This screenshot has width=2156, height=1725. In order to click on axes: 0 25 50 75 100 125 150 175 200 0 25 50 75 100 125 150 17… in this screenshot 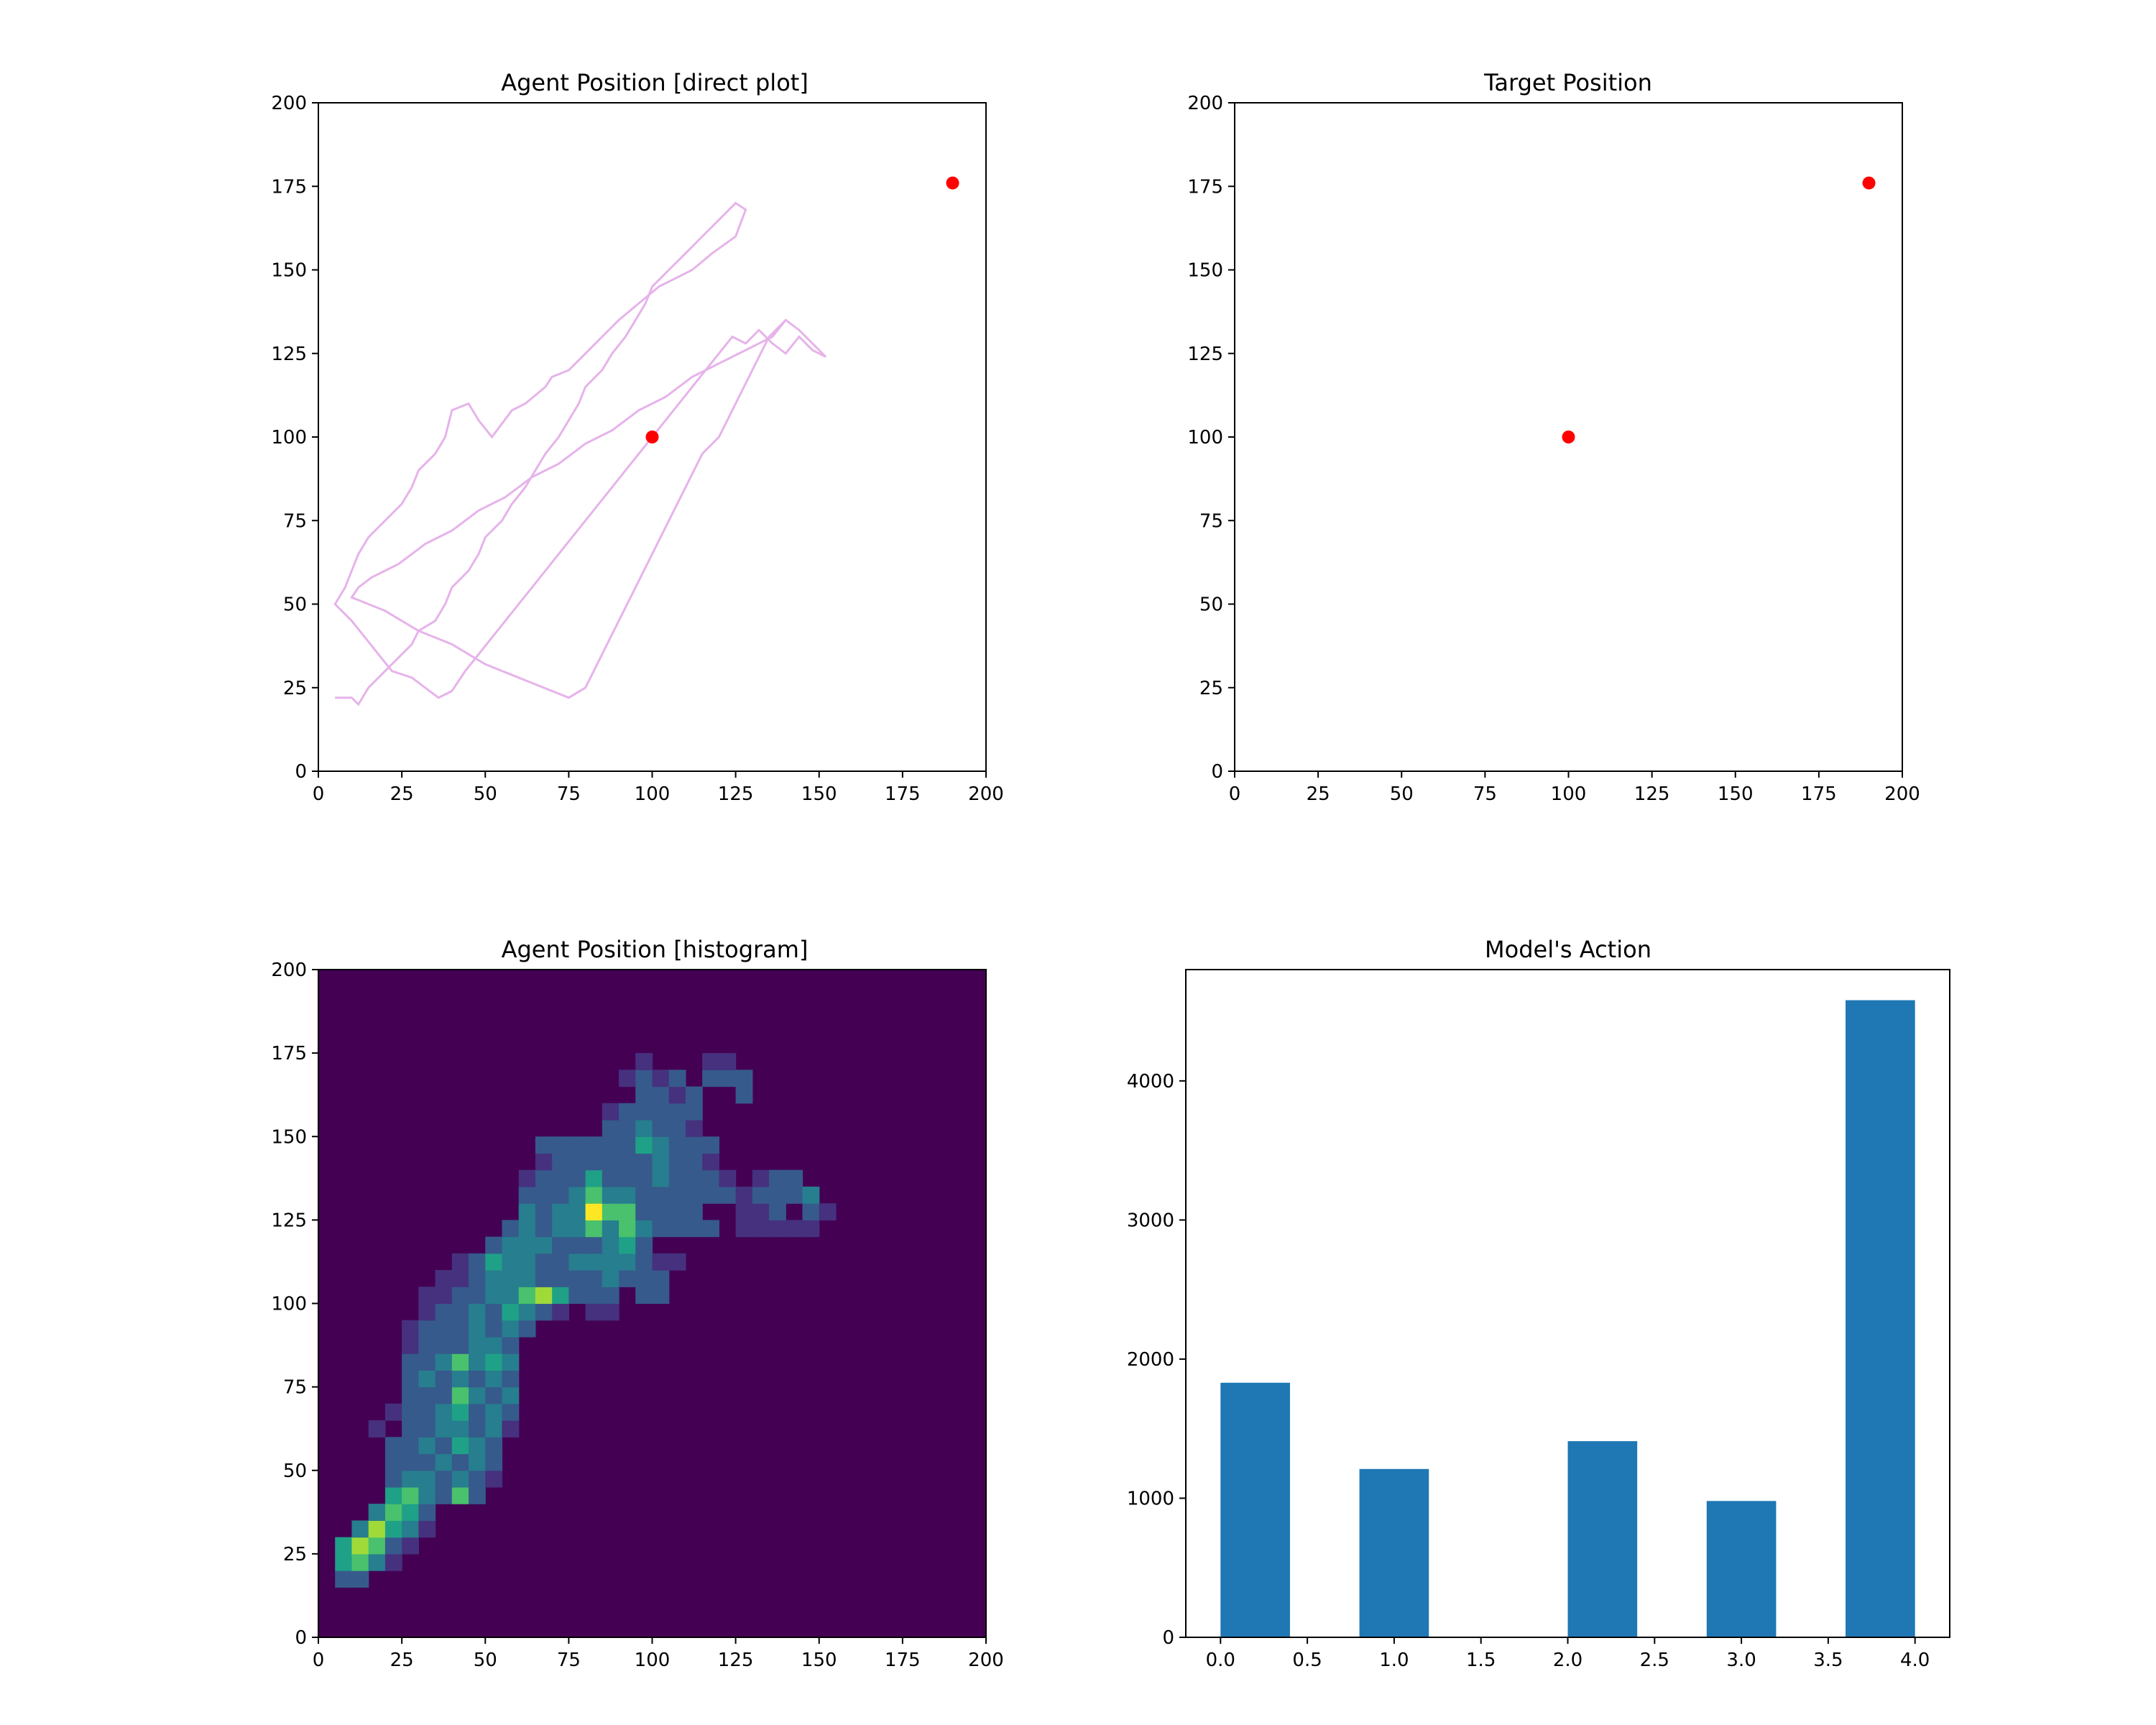, I will do `click(637, 449)`.